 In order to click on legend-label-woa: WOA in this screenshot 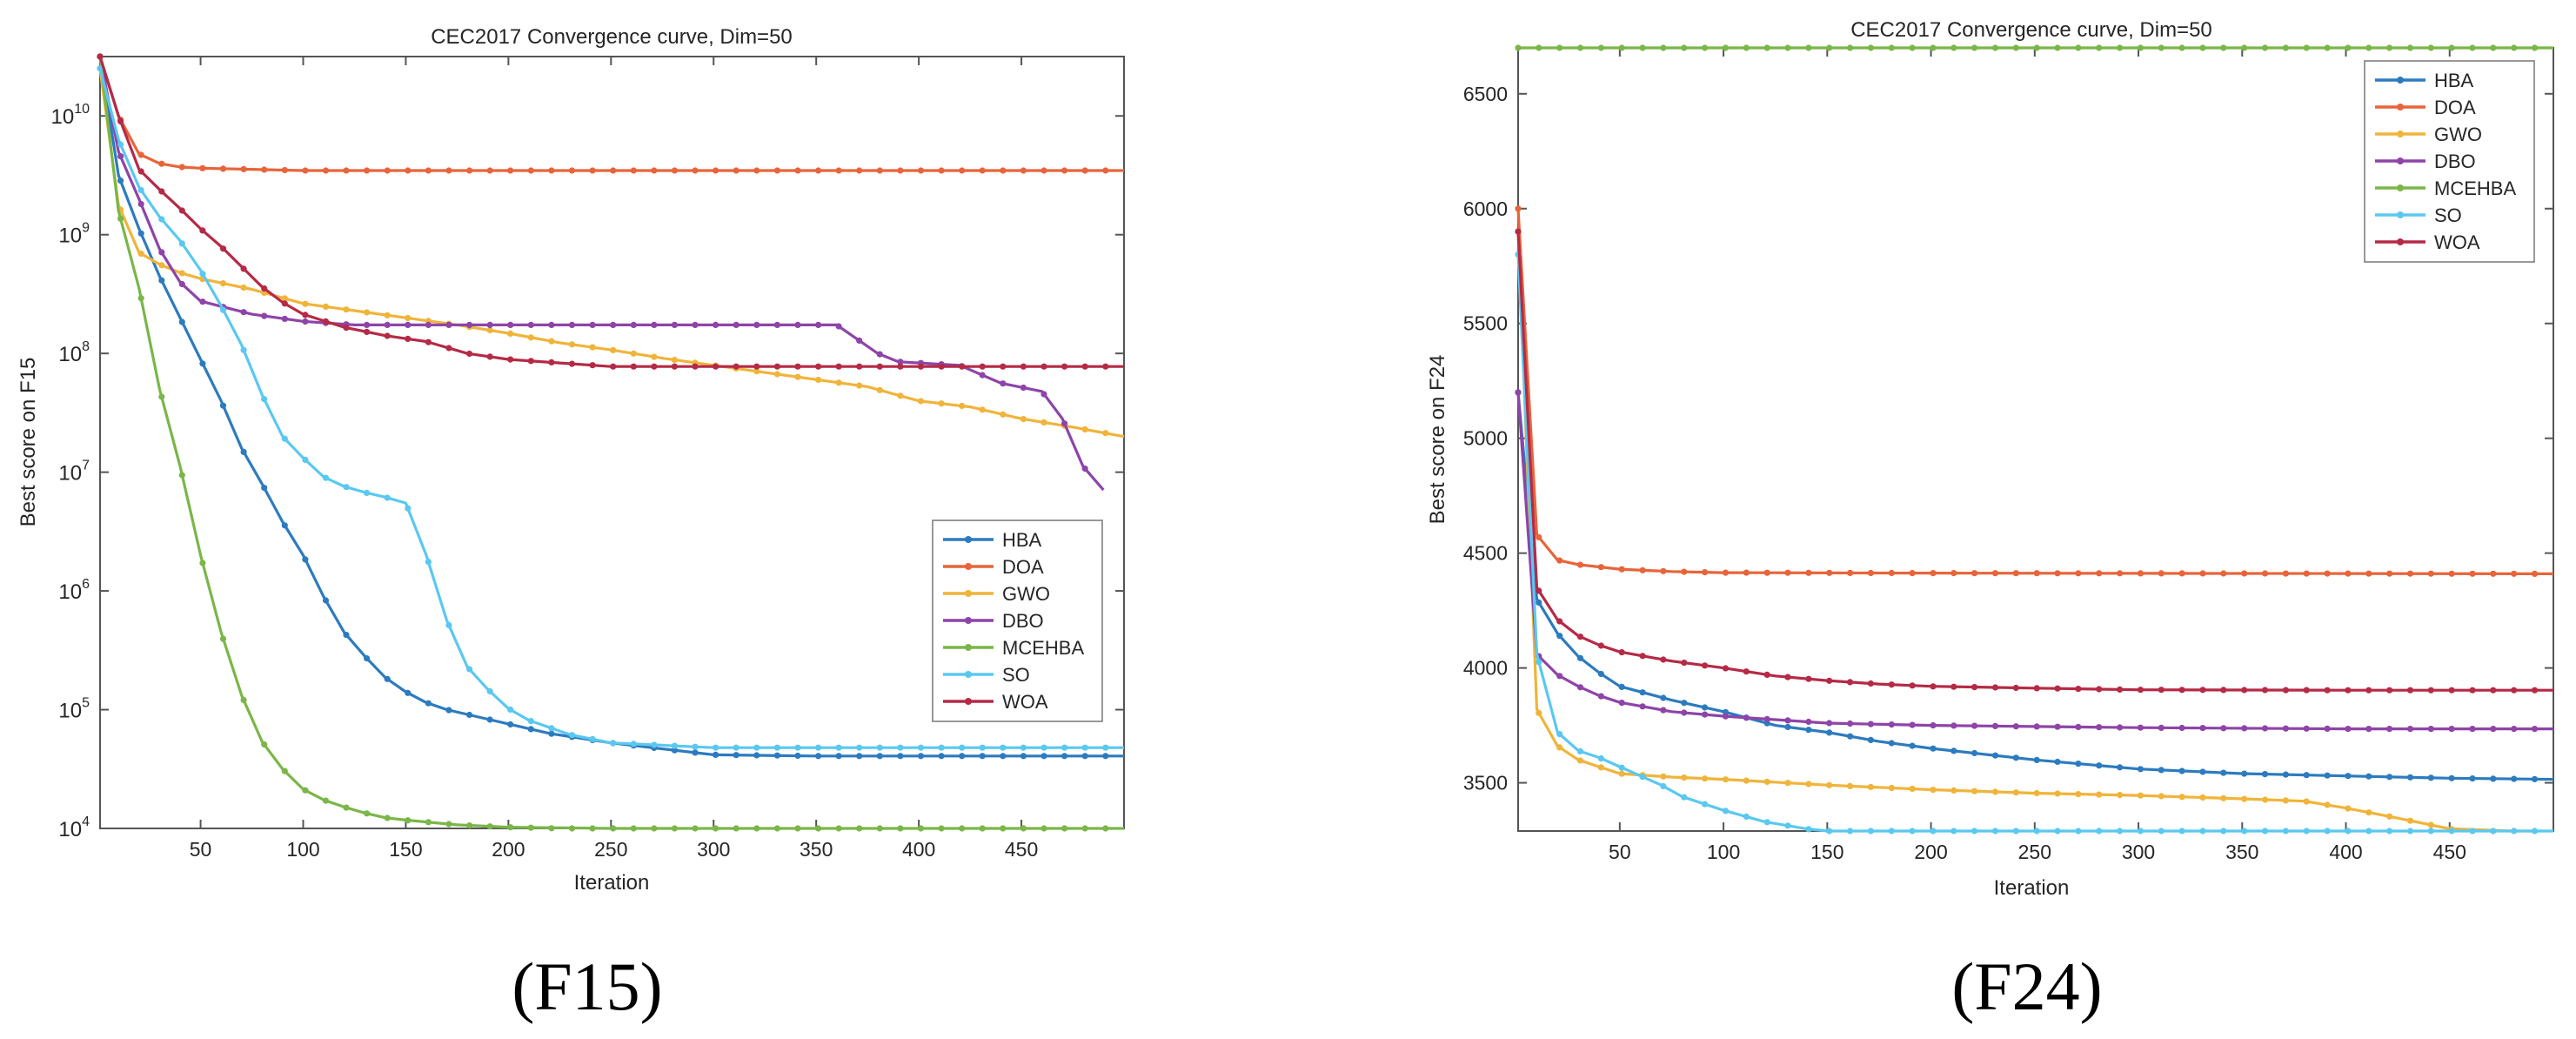, I will do `click(1025, 702)`.